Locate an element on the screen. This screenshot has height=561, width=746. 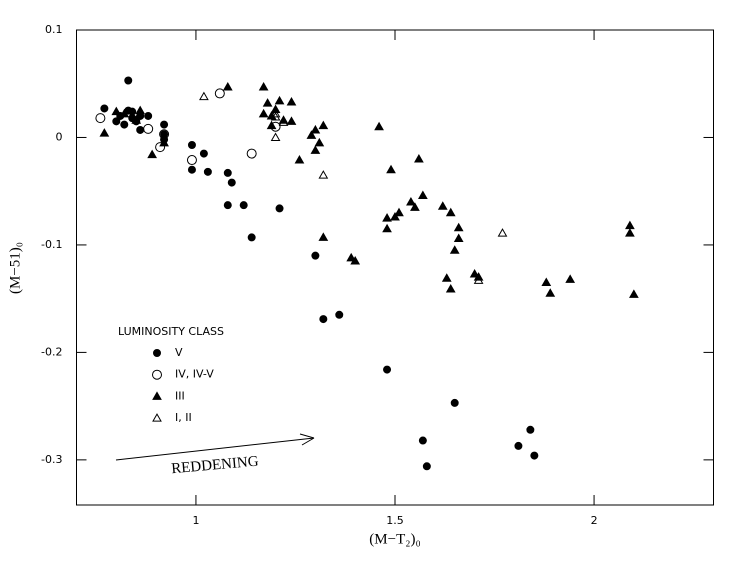
annotation: REDDENING is located at coordinates (215, 466).